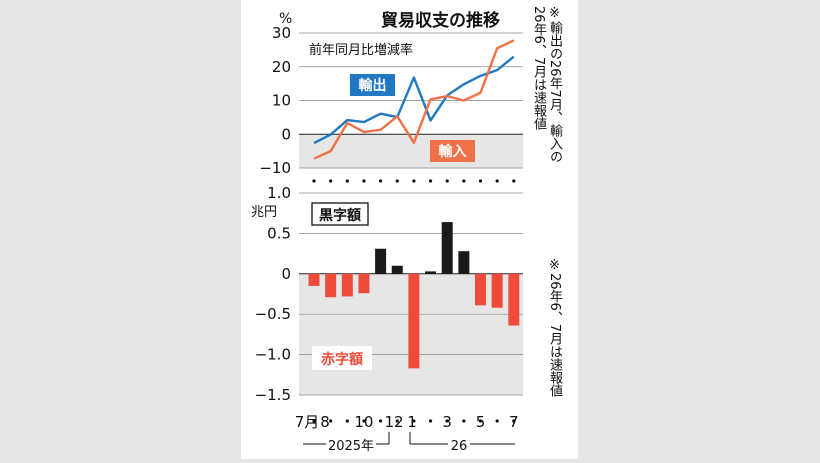 The image size is (820, 463). I want to click on x-tick-label: 1, so click(412, 422).